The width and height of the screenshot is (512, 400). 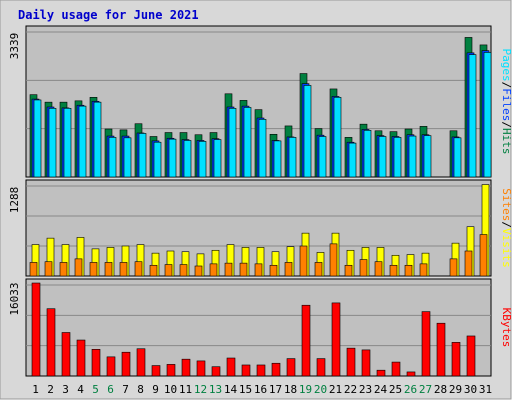 What do you see at coordinates (506, 248) in the screenshot?
I see `legend-item: Visits` at bounding box center [506, 248].